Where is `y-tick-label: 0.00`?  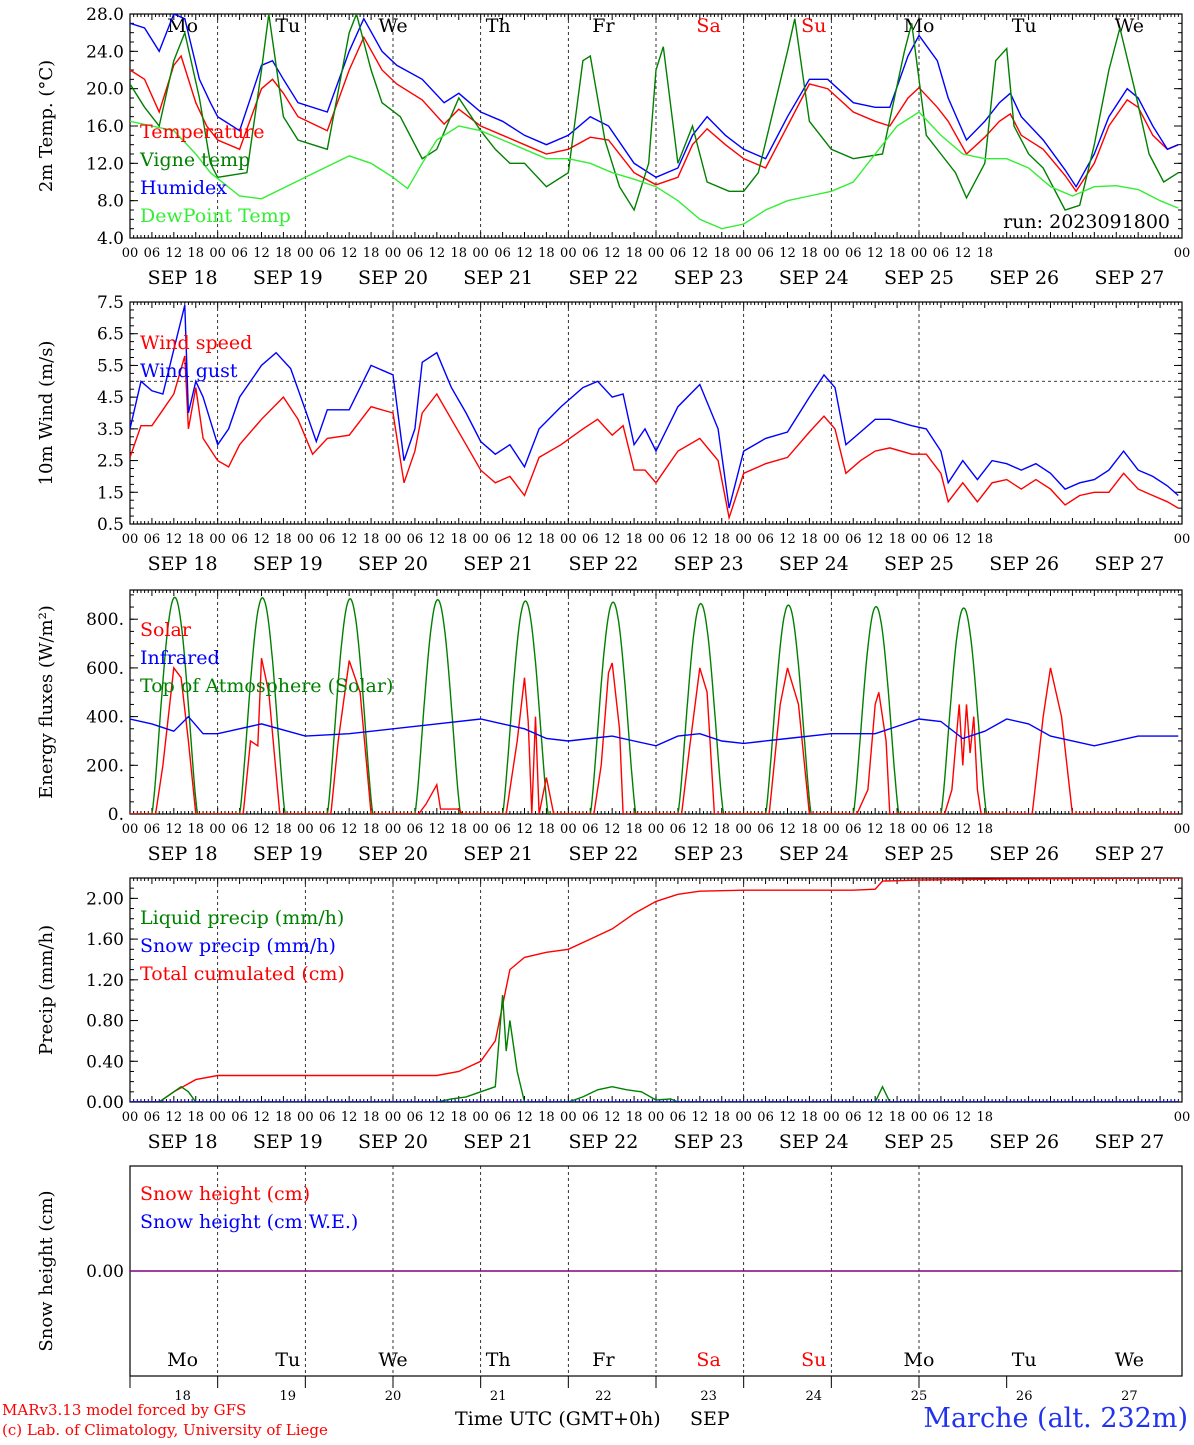 y-tick-label: 0.00 is located at coordinates (105, 1103).